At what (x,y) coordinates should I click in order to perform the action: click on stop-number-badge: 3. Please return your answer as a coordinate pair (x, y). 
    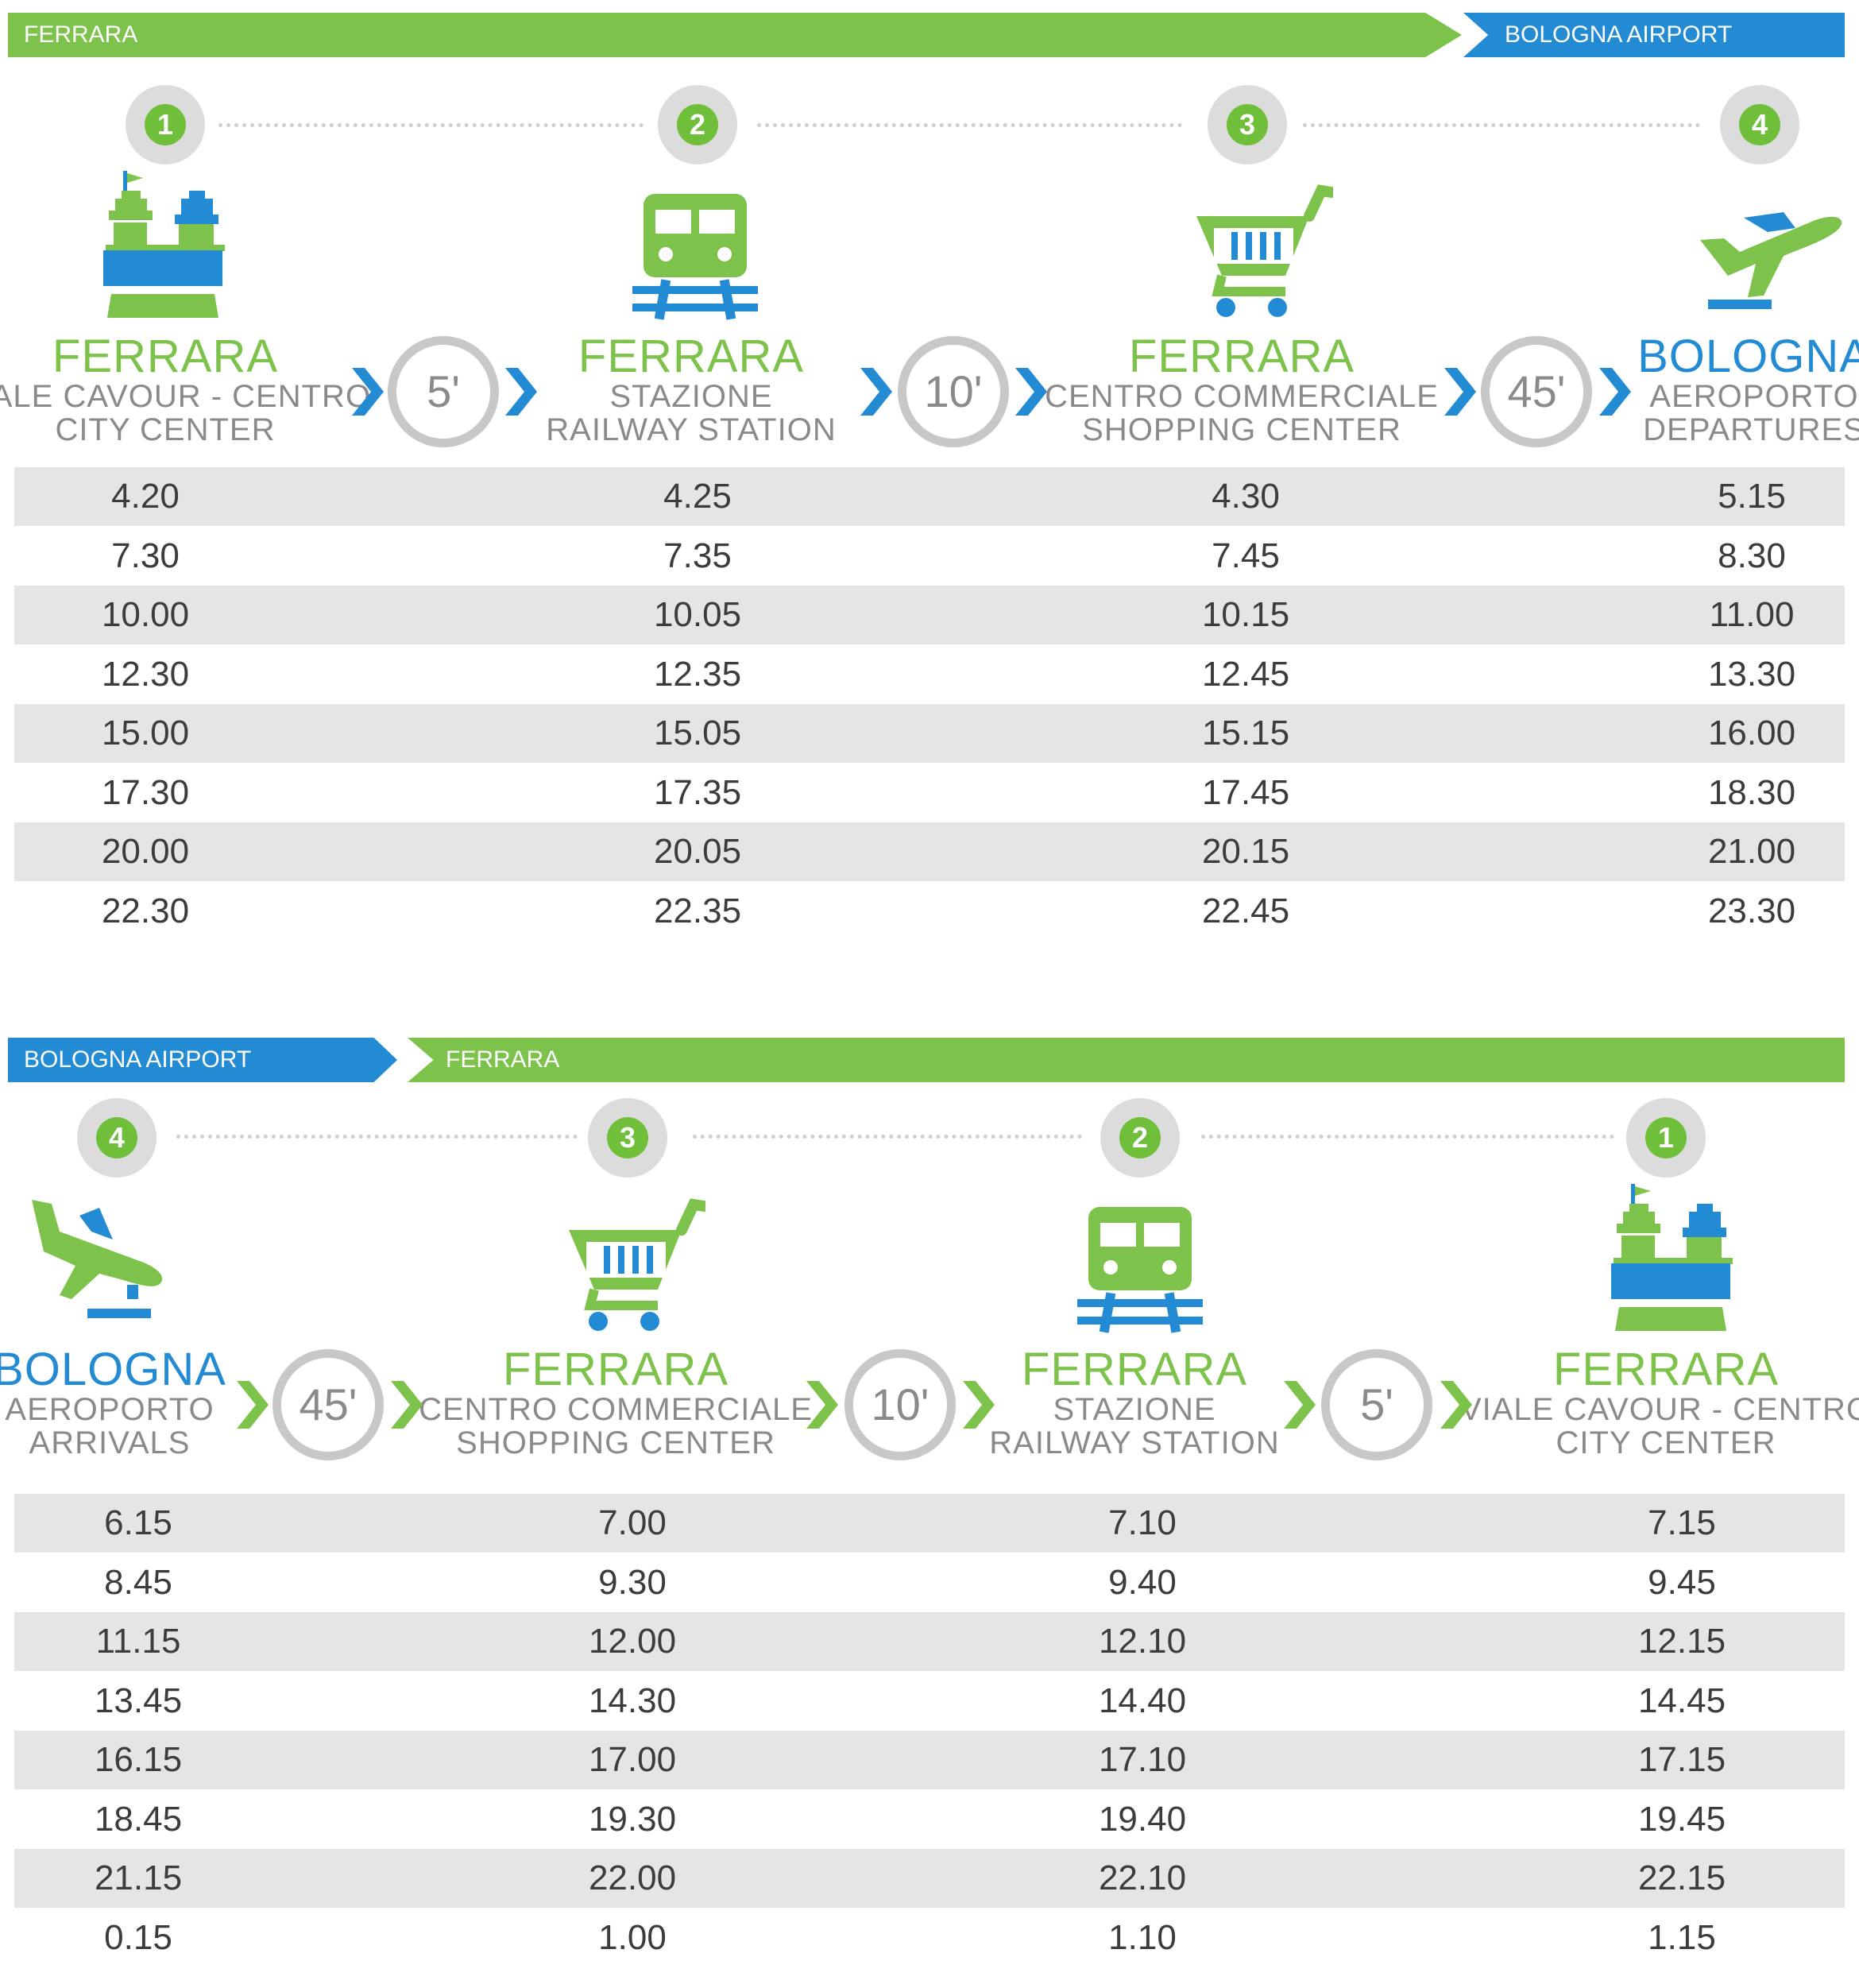
    Looking at the image, I should click on (627, 1138).